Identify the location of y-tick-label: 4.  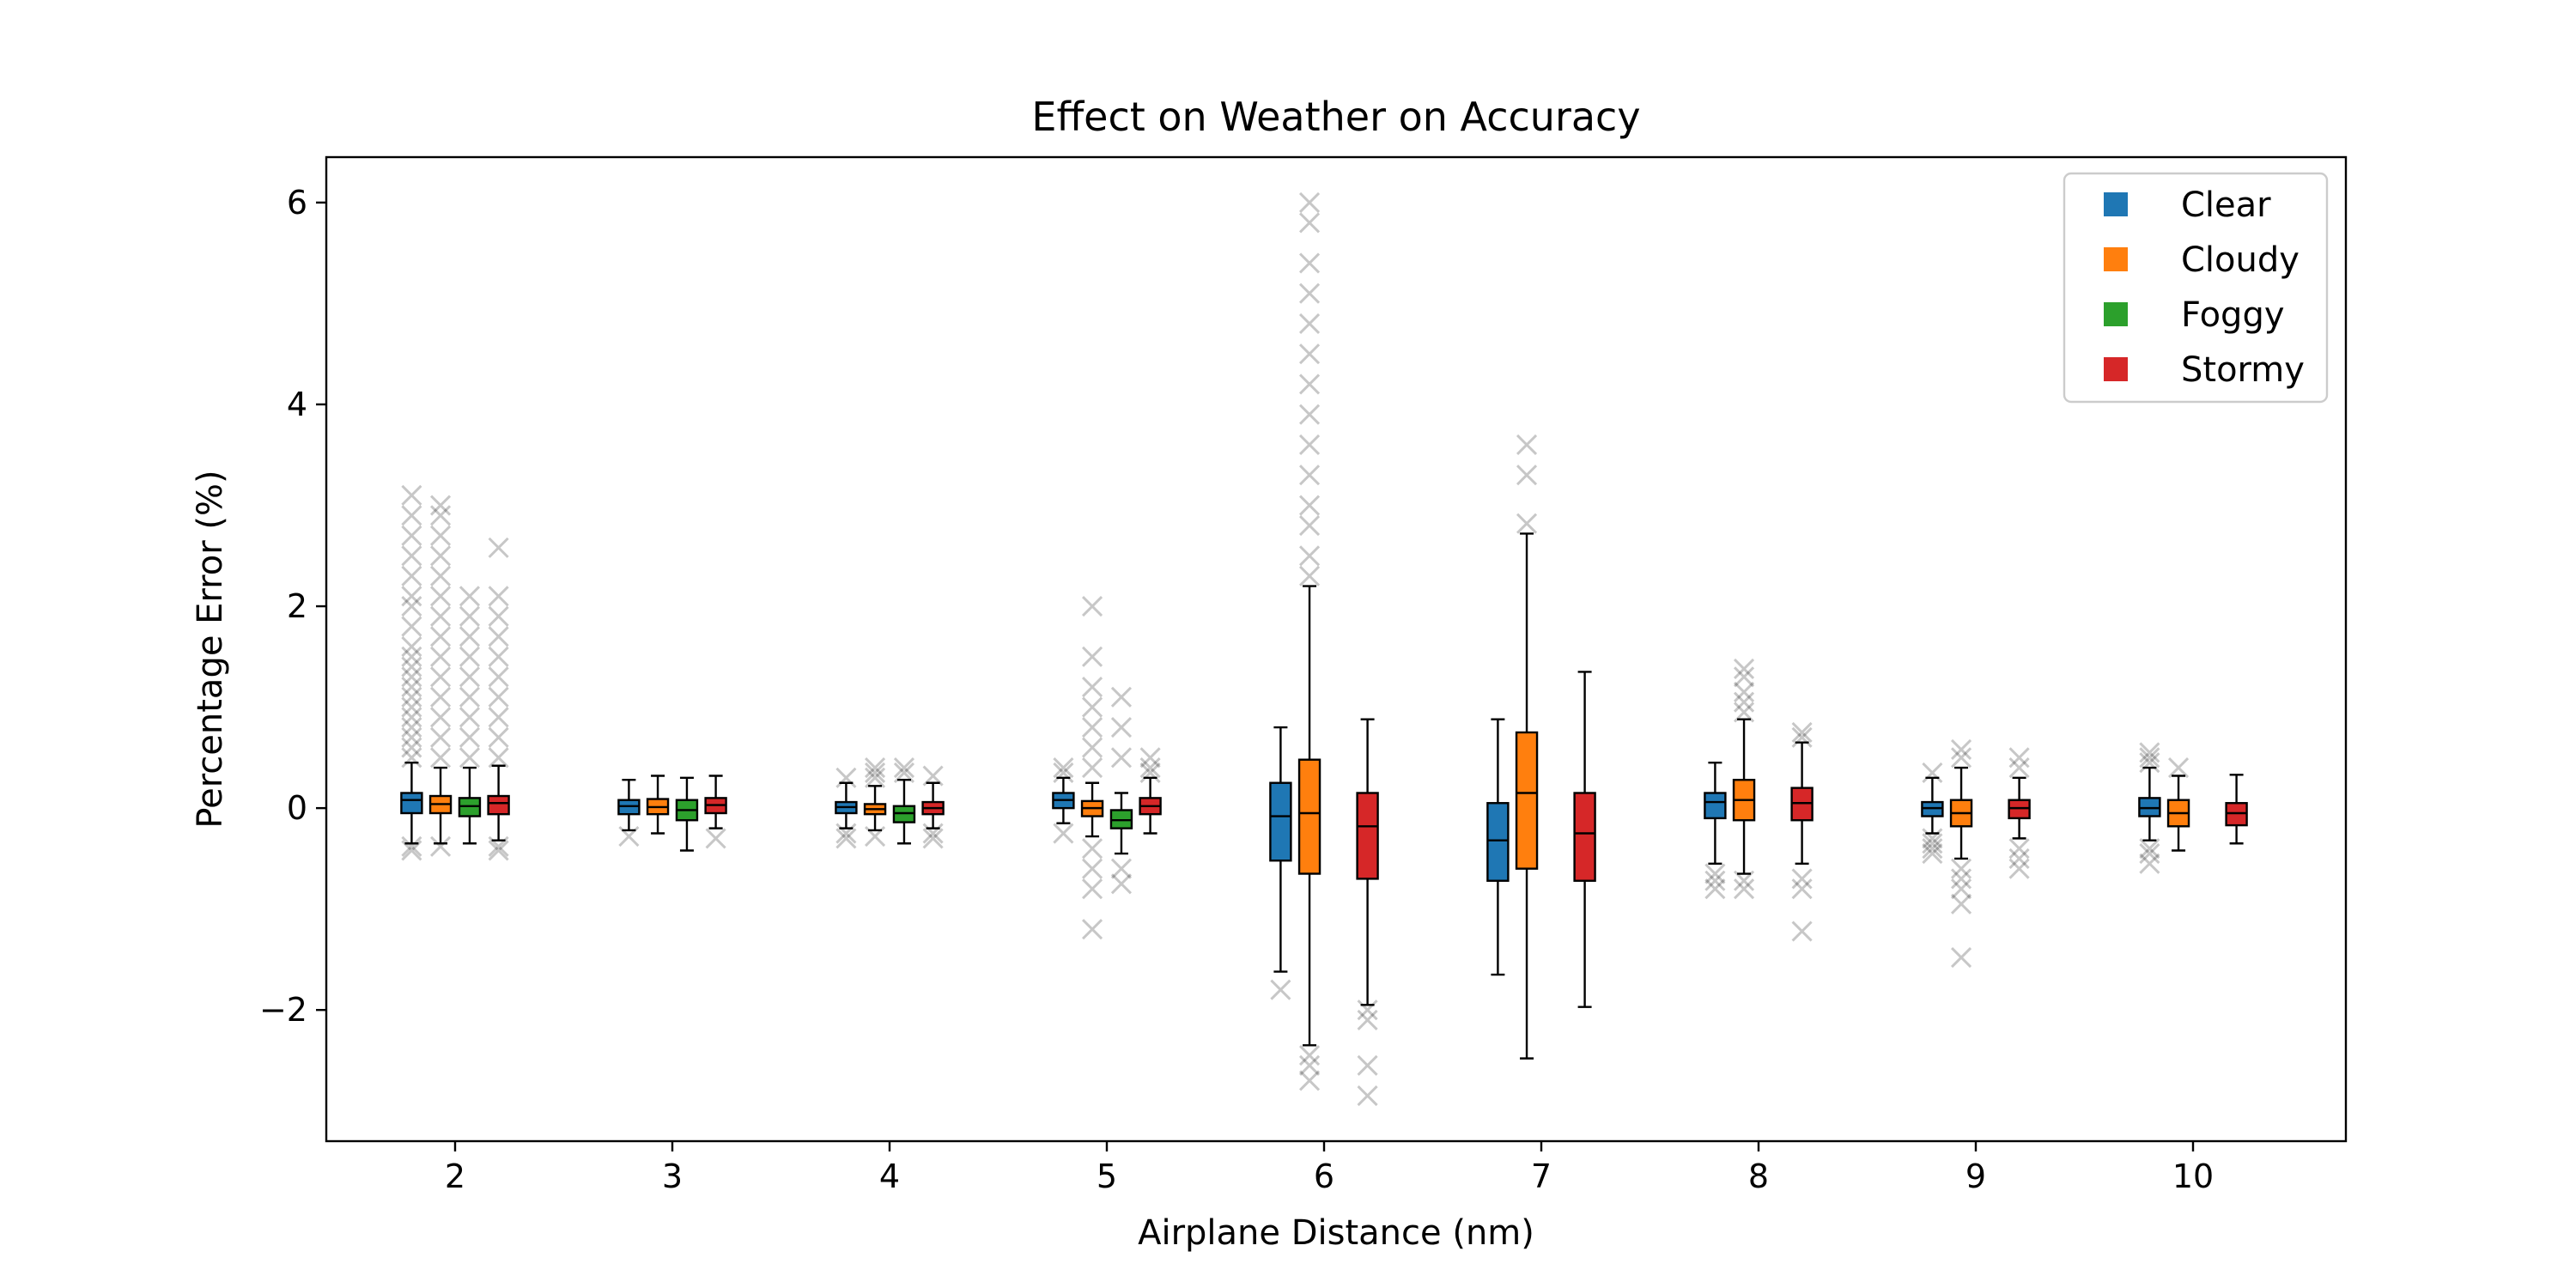
(297, 404).